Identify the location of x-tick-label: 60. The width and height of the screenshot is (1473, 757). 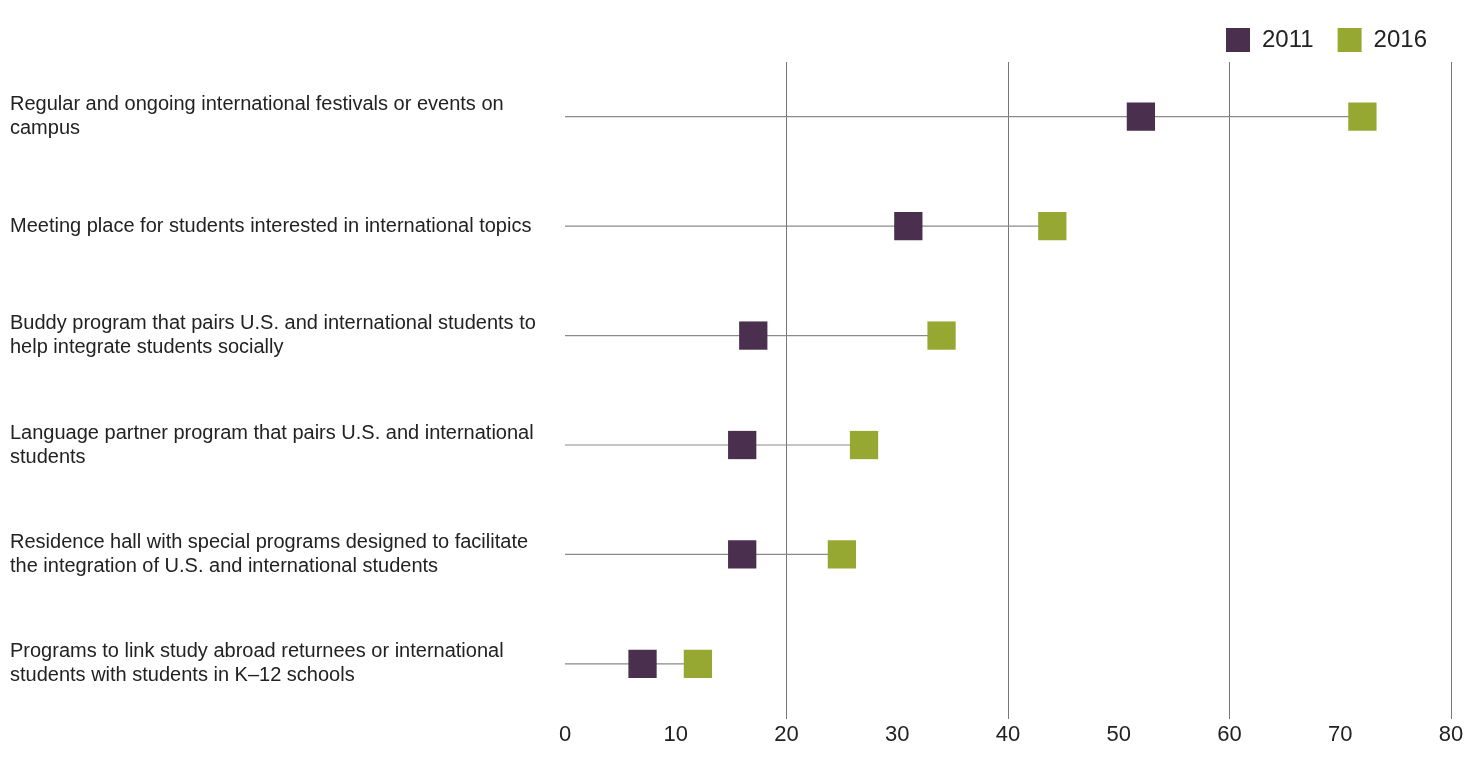
(1229, 733).